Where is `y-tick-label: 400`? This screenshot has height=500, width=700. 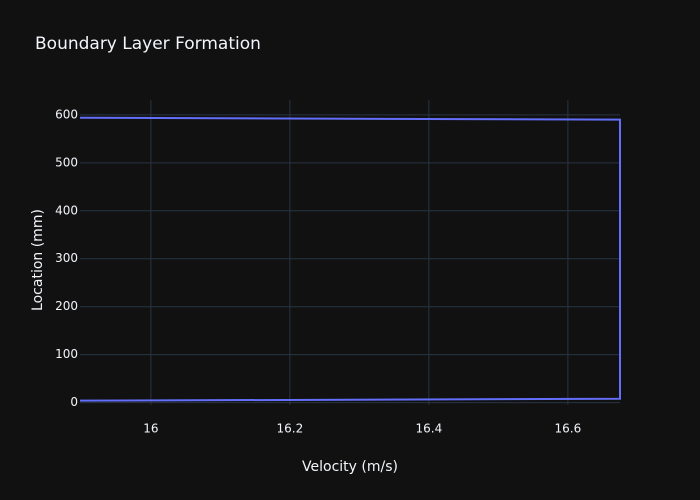 y-tick-label: 400 is located at coordinates (66, 210).